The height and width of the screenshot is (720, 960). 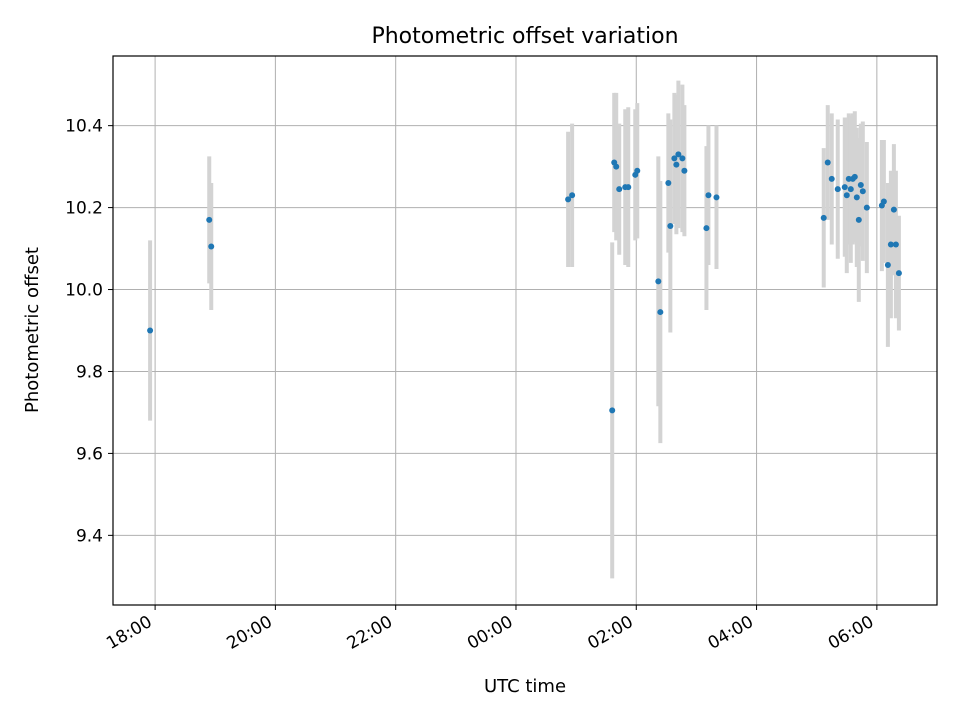 I want to click on x-axis-label: UTC time, so click(x=525, y=686).